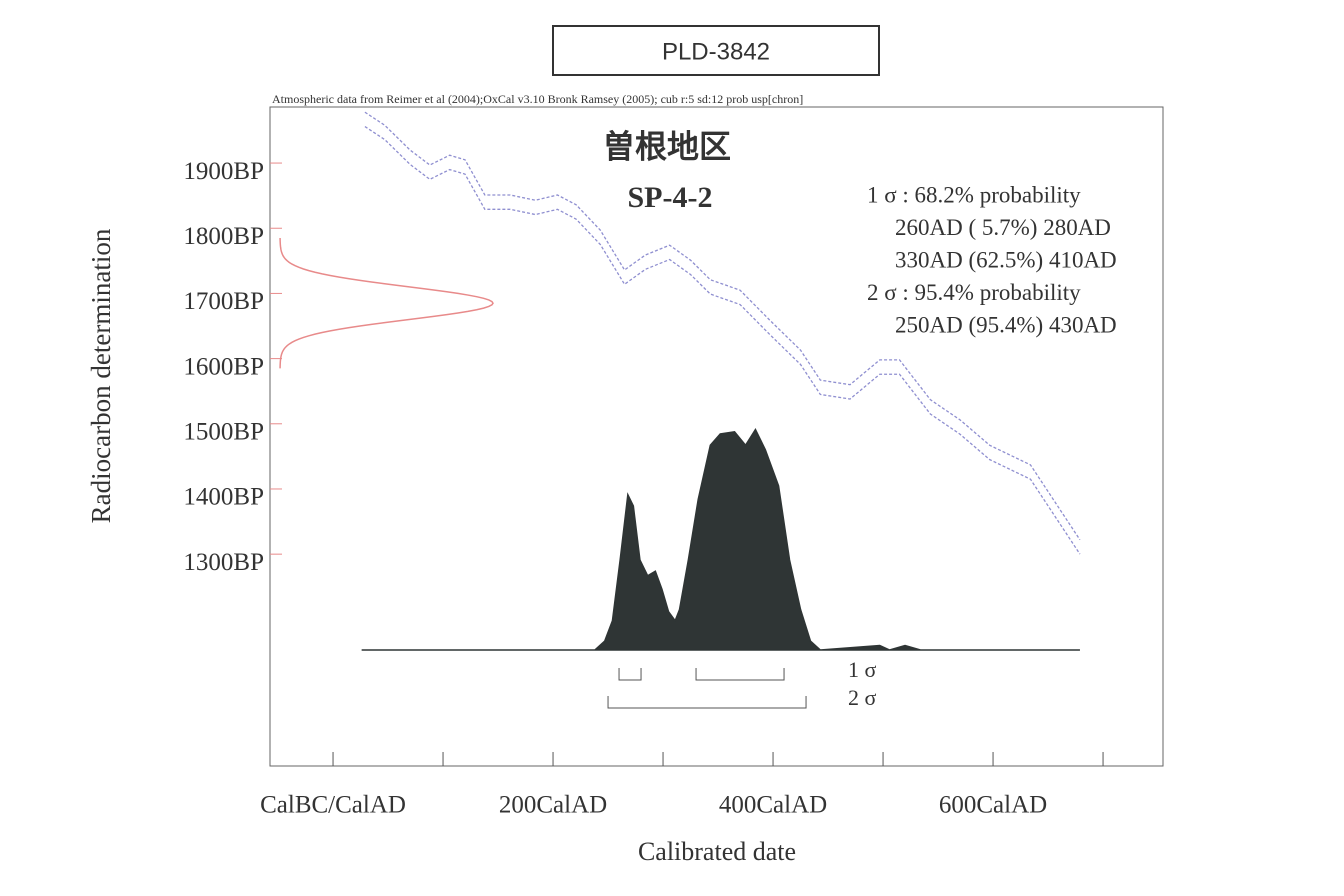 Image resolution: width=1344 pixels, height=896 pixels. I want to click on chart-title: PLD-3842, so click(716, 51).